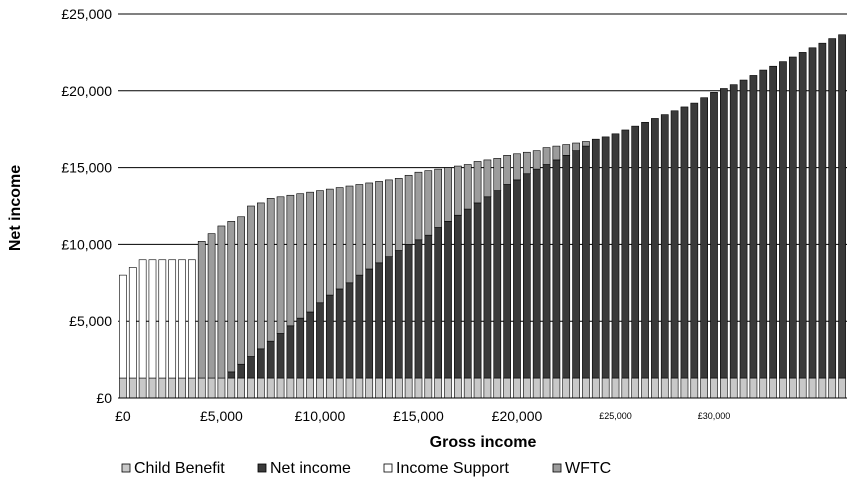  Describe the element at coordinates (221, 416) in the screenshot. I see `x-tick-label: £5,000` at that location.